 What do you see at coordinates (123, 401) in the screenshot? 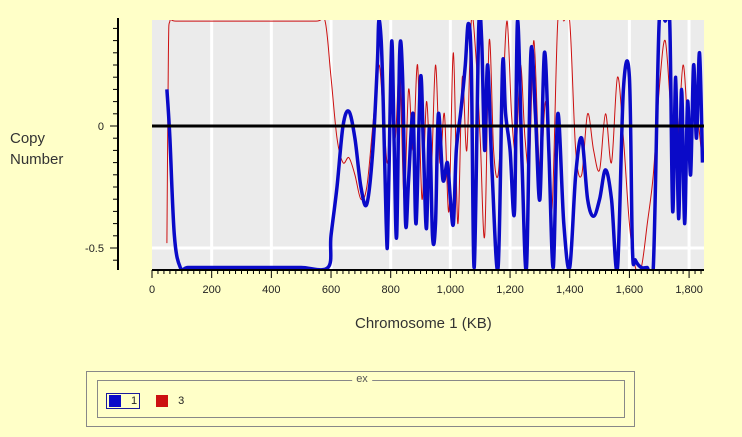
I see `legend-item-1: 1` at bounding box center [123, 401].